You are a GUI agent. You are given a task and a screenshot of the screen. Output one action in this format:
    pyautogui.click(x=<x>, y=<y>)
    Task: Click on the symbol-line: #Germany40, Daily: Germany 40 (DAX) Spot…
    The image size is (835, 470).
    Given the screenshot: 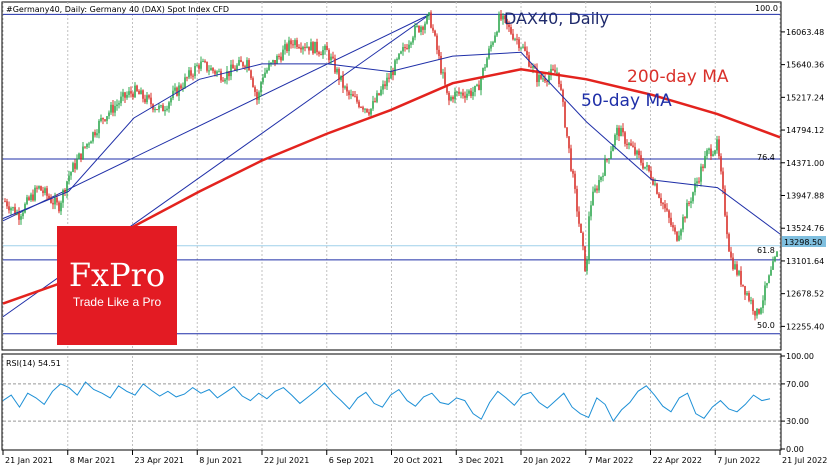 What is the action you would take?
    pyautogui.click(x=117, y=9)
    